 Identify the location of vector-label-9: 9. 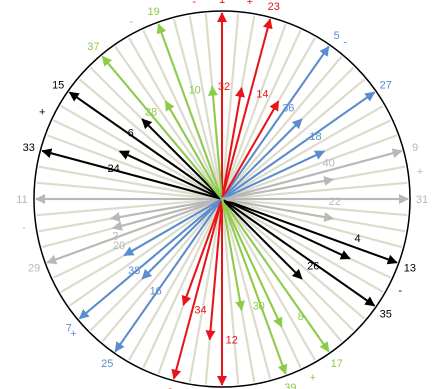
(415, 148).